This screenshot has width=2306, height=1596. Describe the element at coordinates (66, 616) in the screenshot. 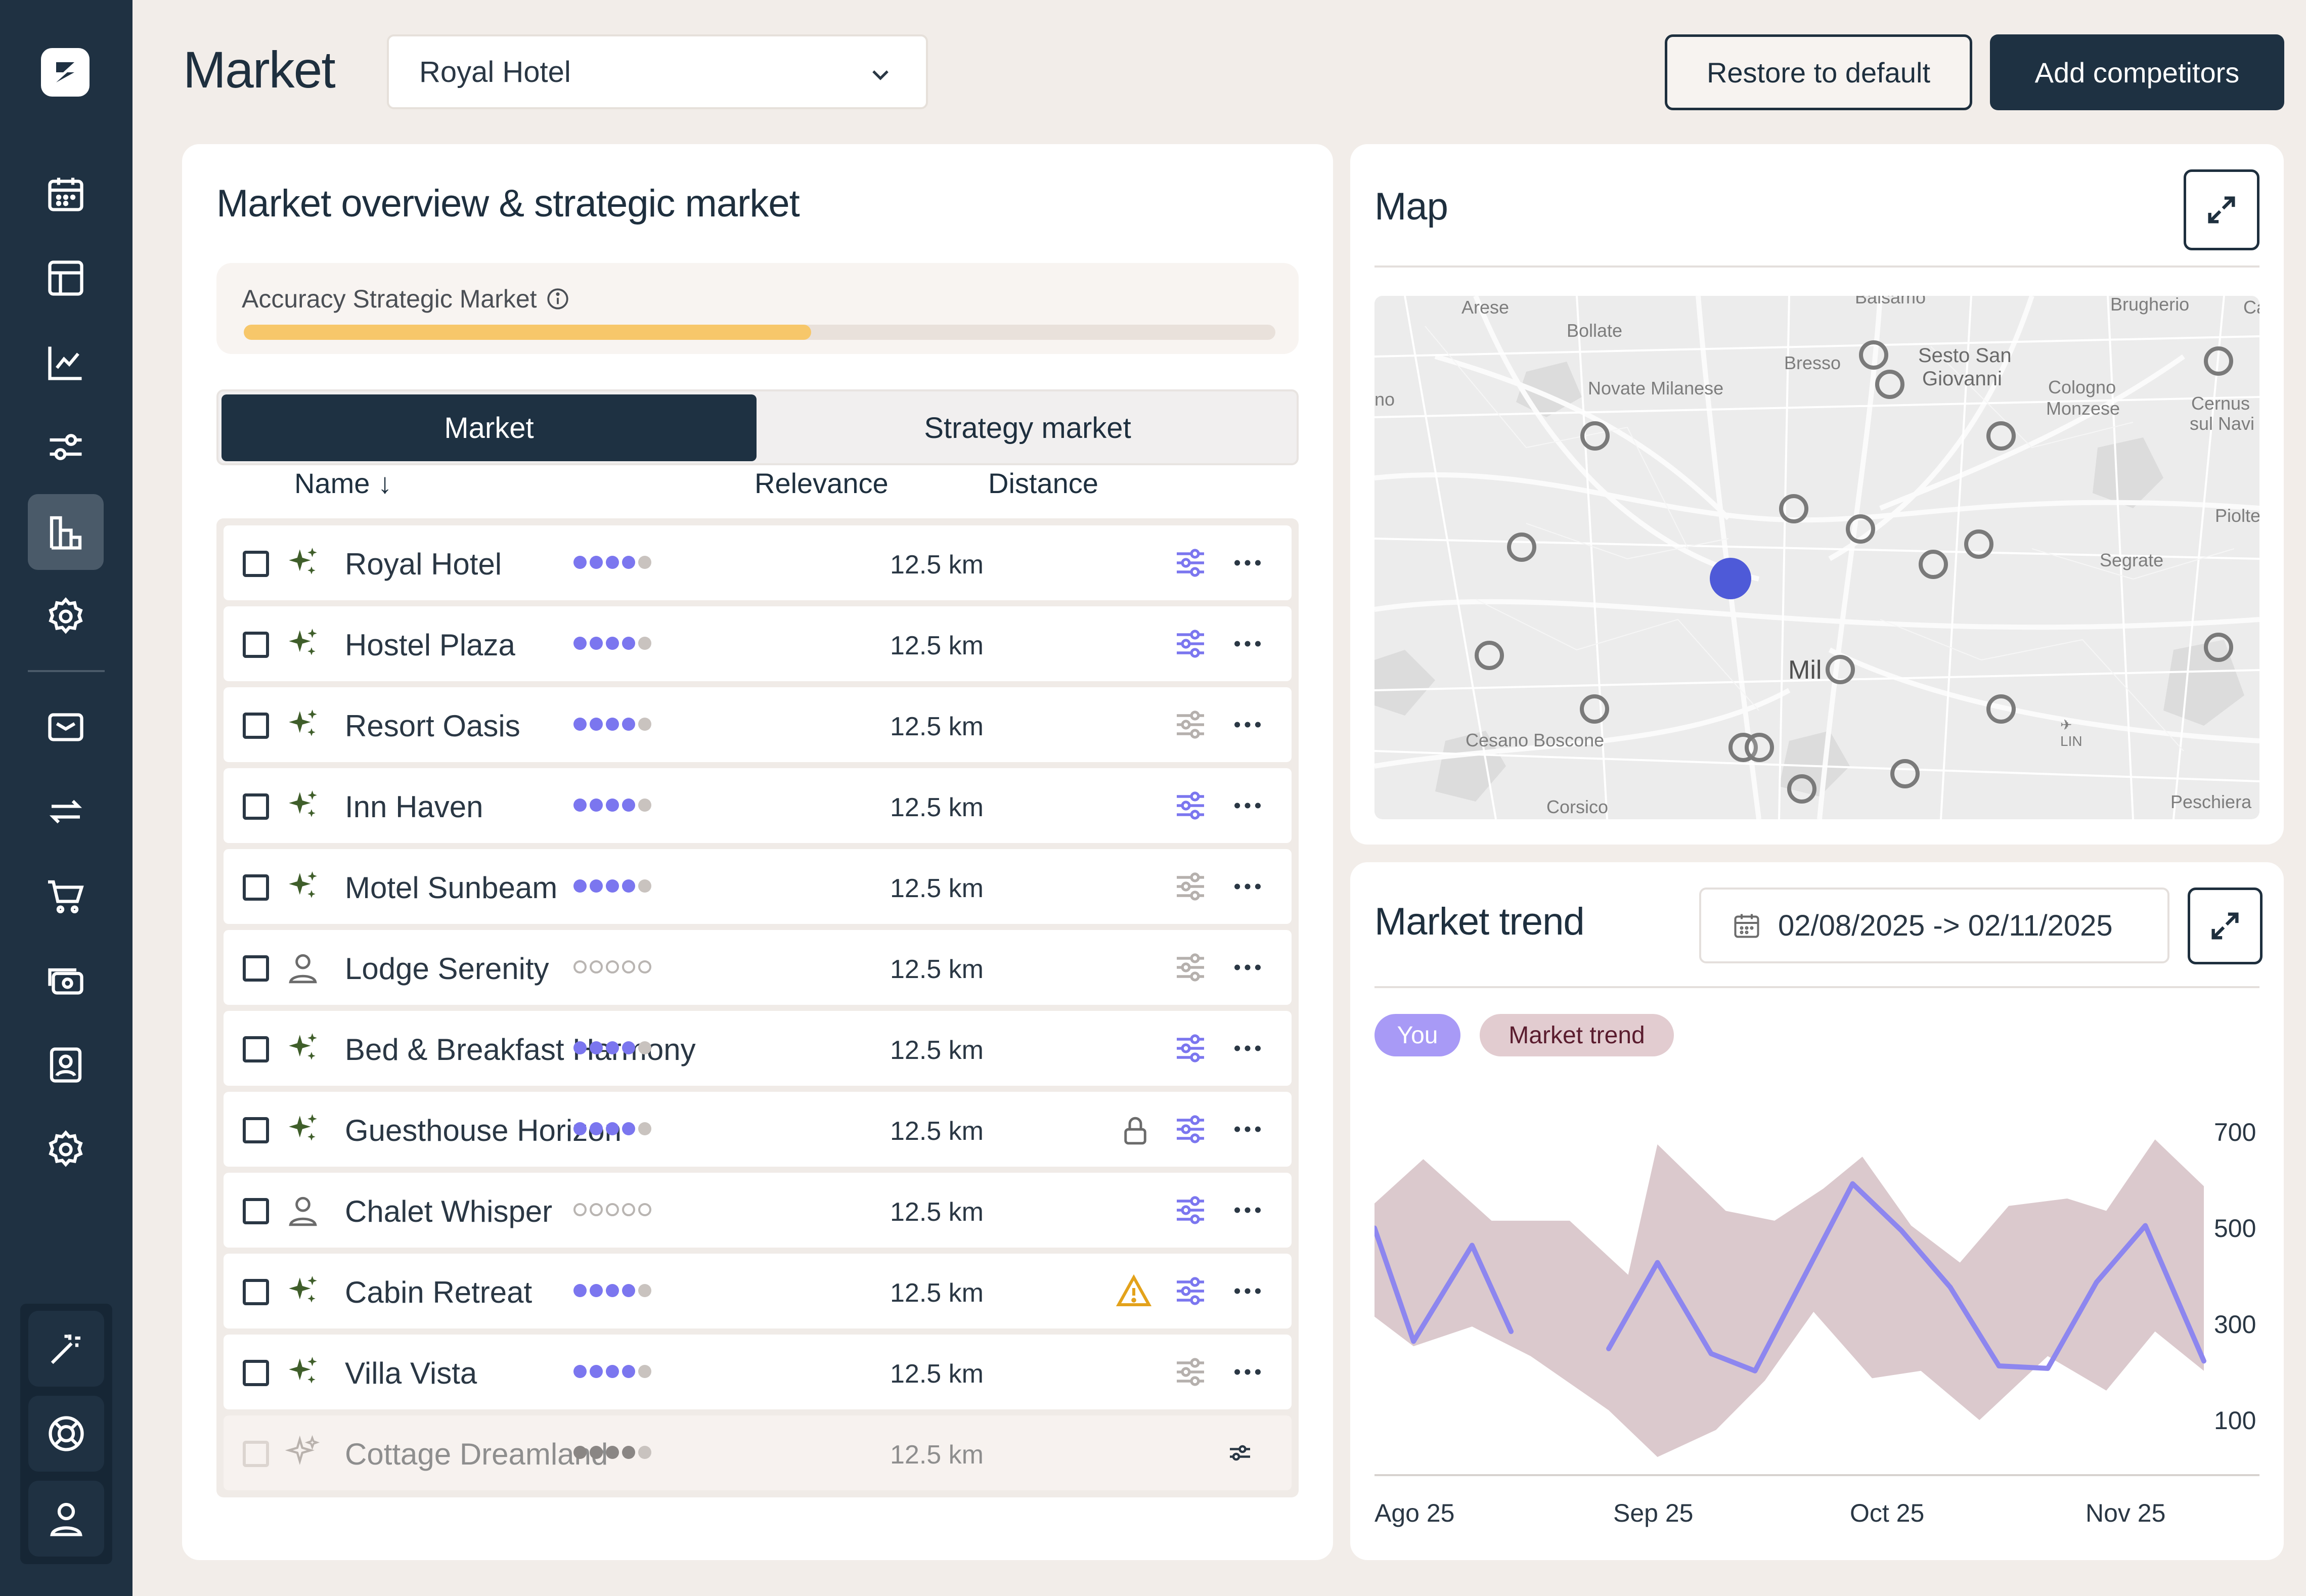

I see `settings-icon` at that location.